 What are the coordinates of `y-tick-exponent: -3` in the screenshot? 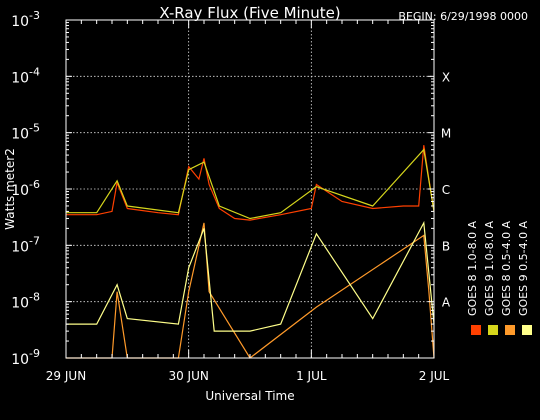 It's located at (34, 15).